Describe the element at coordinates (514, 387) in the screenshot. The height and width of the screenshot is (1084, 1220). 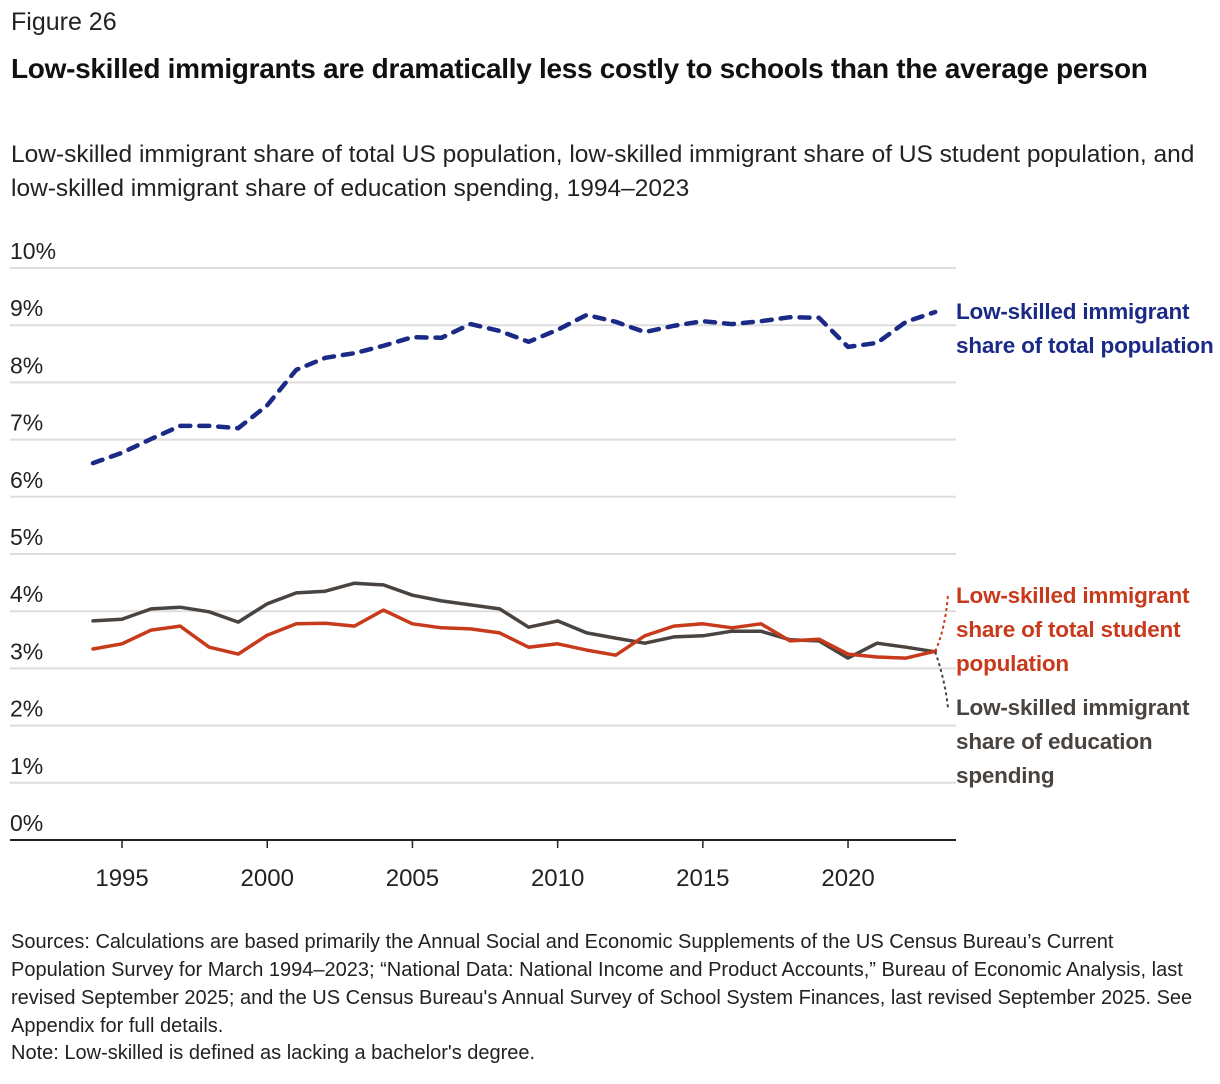
I see `series-line-total-population` at that location.